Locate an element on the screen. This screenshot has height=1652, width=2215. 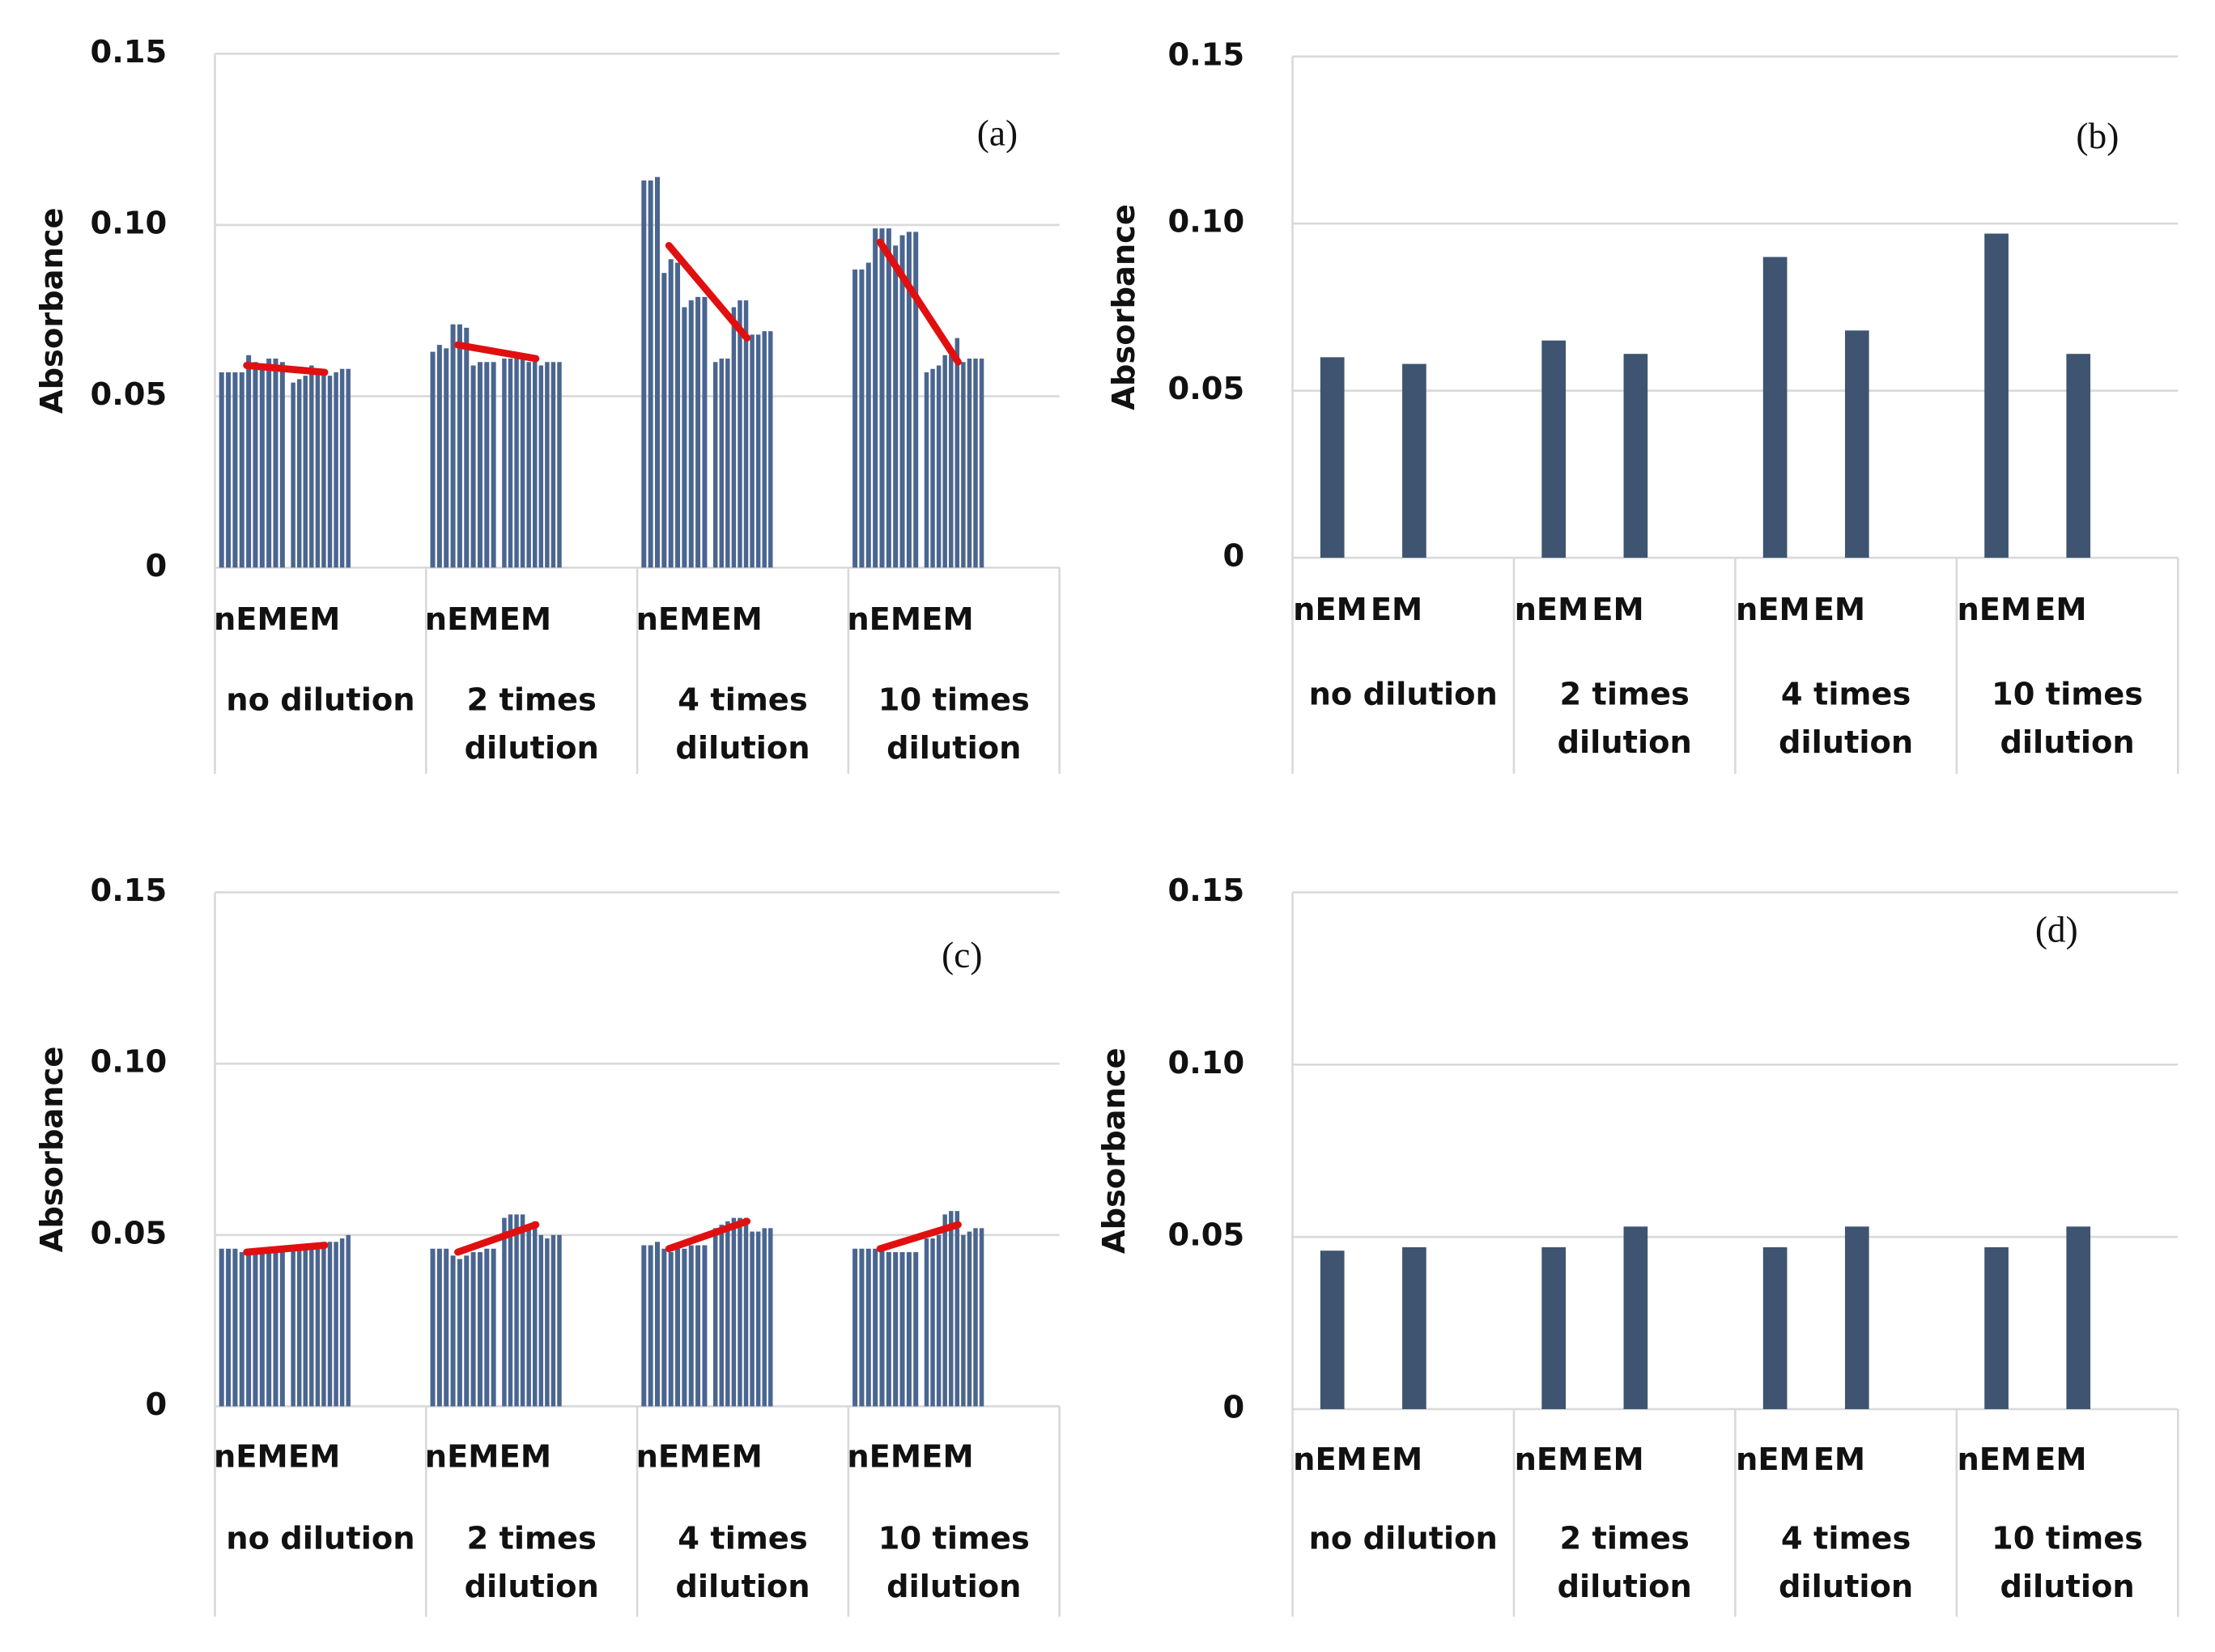
panel-label: (c) is located at coordinates (962, 955).